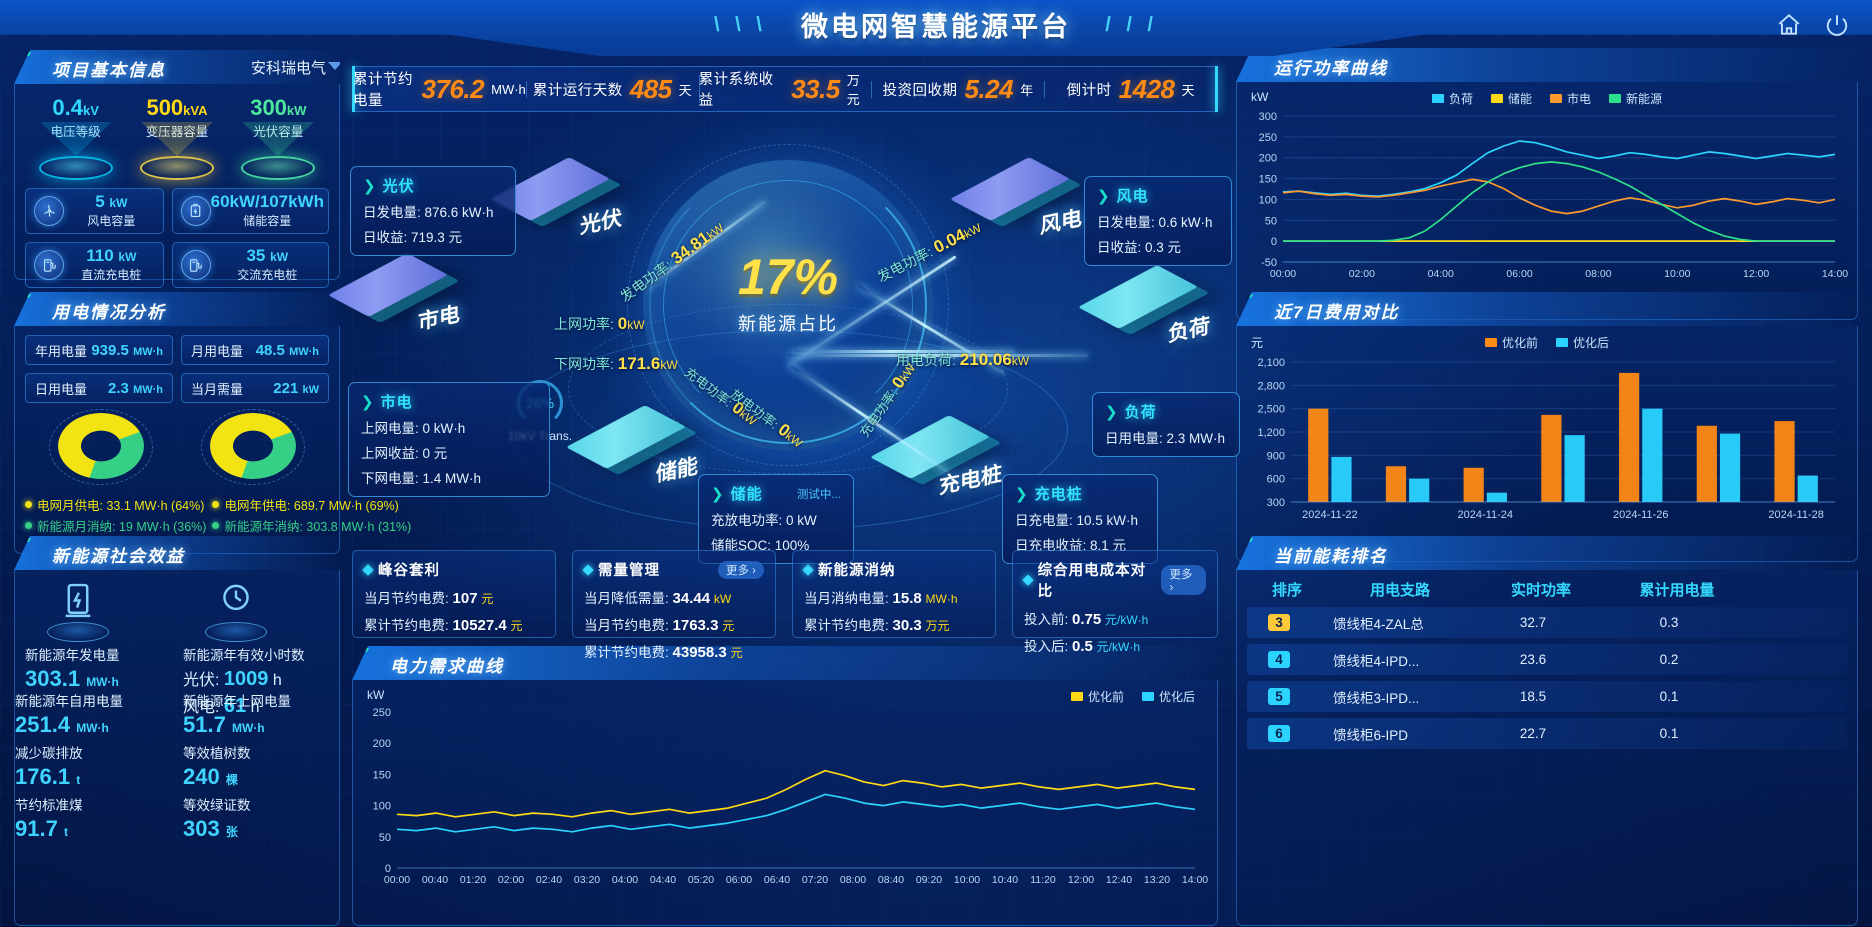 This screenshot has width=1872, height=927. I want to click on legend-item: 新能源, so click(1635, 98).